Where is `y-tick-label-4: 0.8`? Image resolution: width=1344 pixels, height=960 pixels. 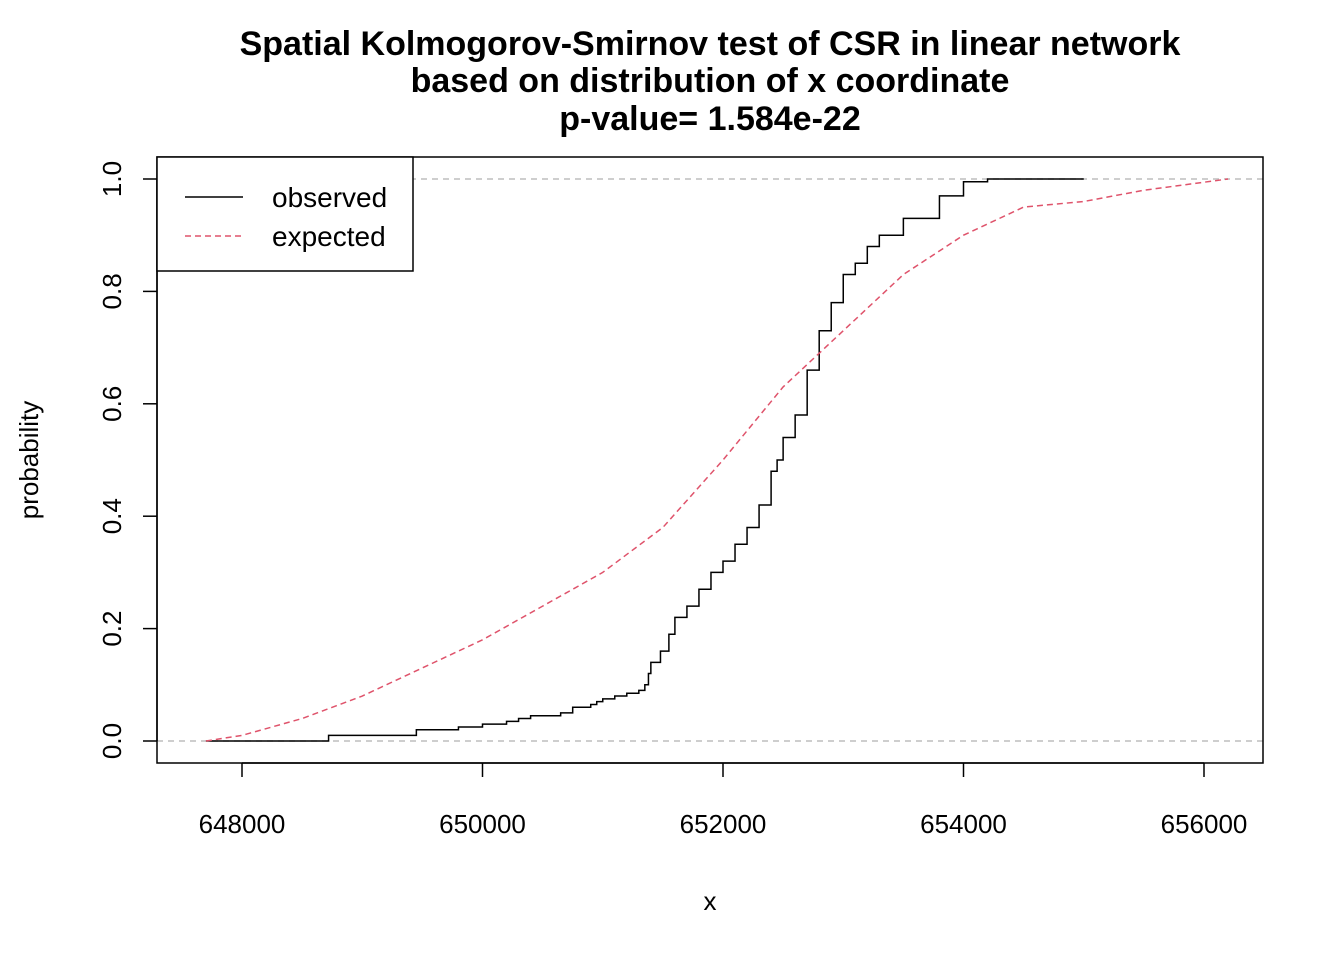
y-tick-label-4: 0.8 is located at coordinates (112, 291).